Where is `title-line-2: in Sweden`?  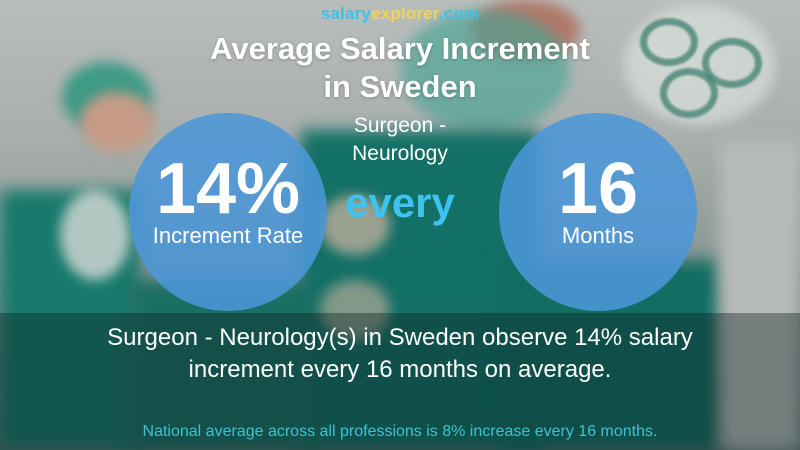 title-line-2: in Sweden is located at coordinates (400, 86).